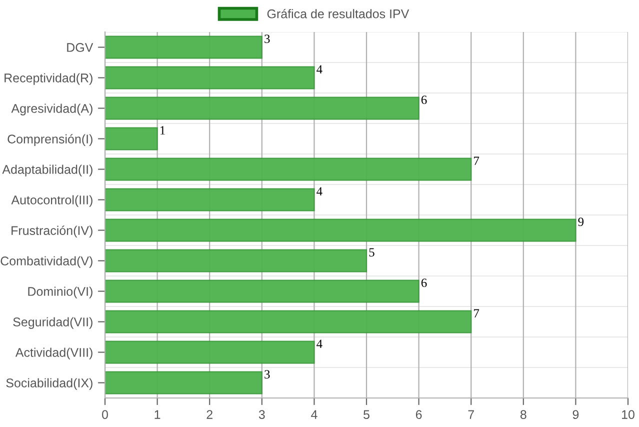 The width and height of the screenshot is (639, 427). What do you see at coordinates (51, 110) in the screenshot?
I see `y-tick-label: Agresividad(A)` at bounding box center [51, 110].